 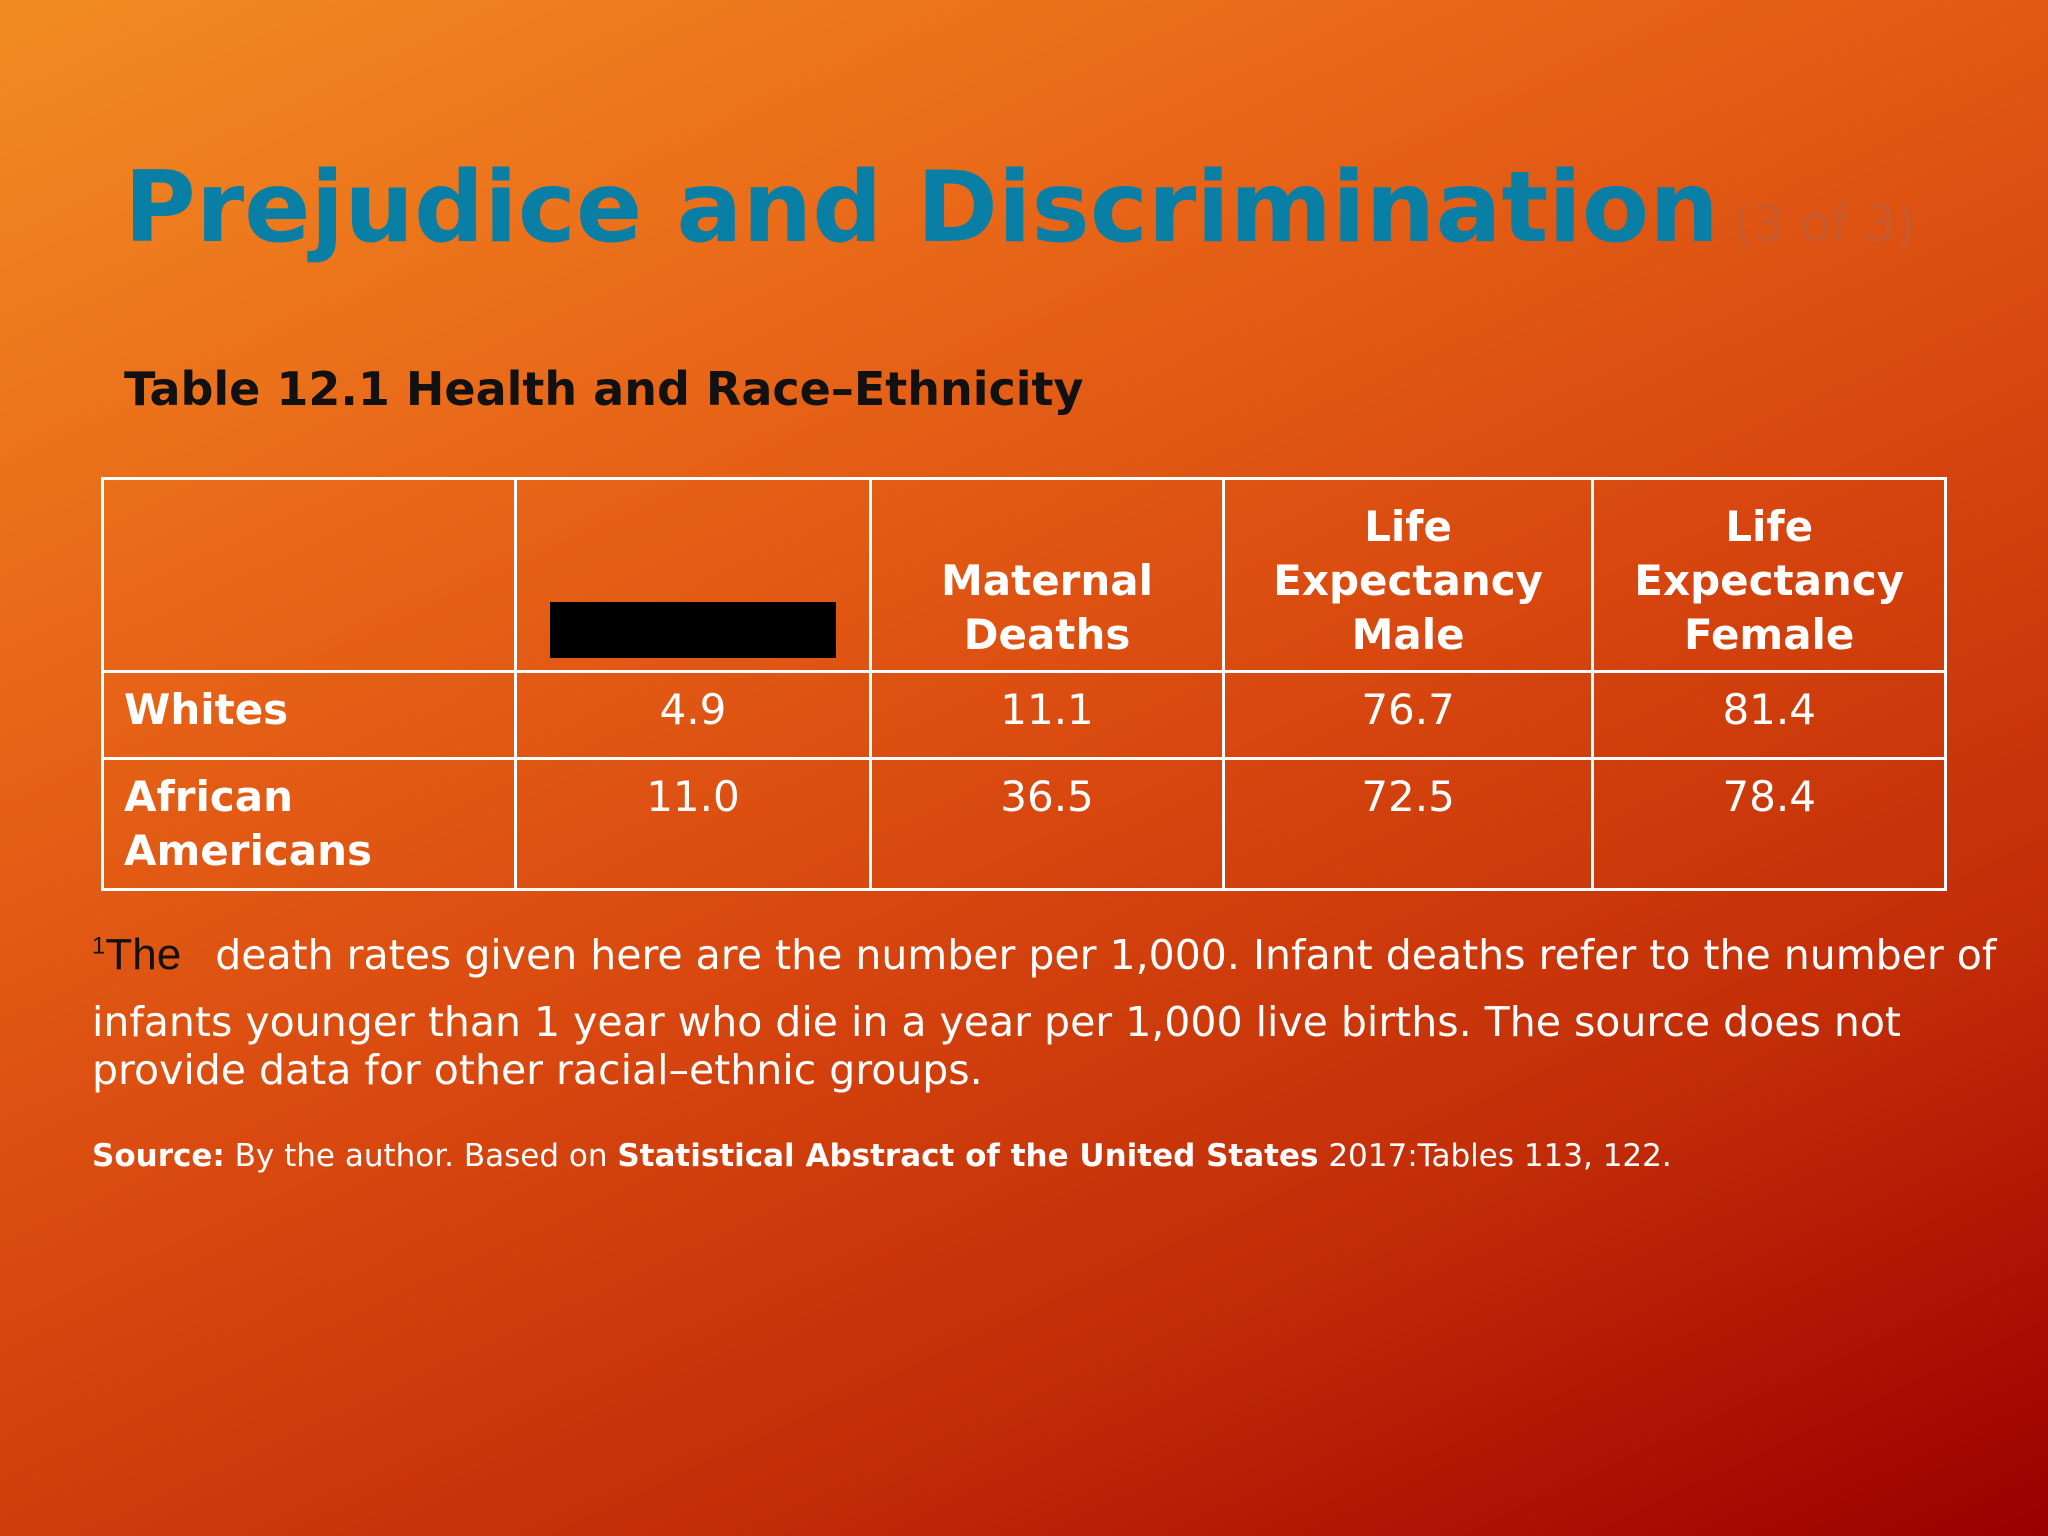 What do you see at coordinates (921, 208) in the screenshot?
I see `slide-title-text: Prejudice and Discrimination` at bounding box center [921, 208].